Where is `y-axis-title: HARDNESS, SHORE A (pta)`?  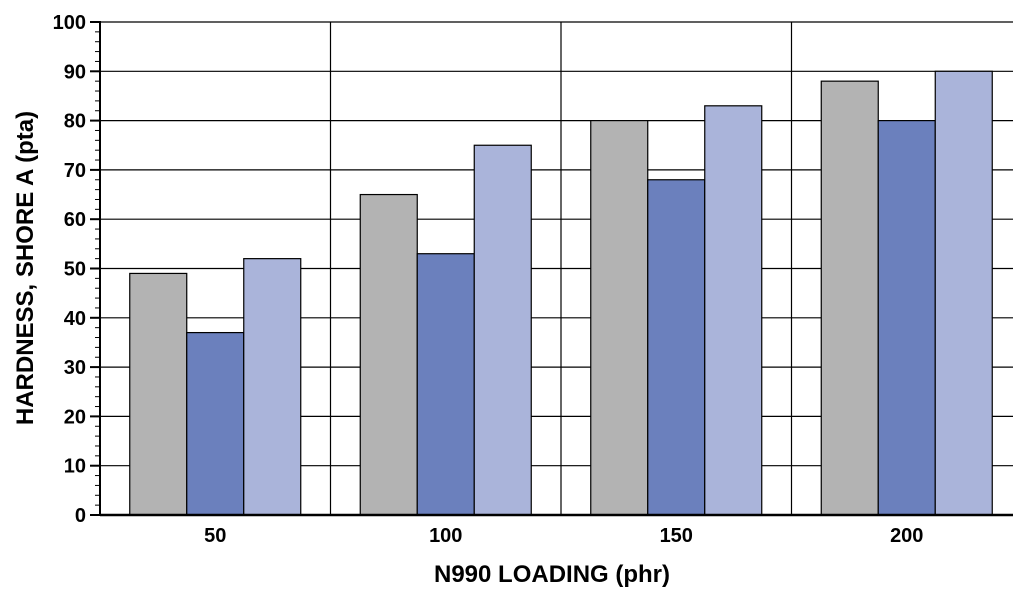 y-axis-title: HARDNESS, SHORE A (pta) is located at coordinates (25, 268).